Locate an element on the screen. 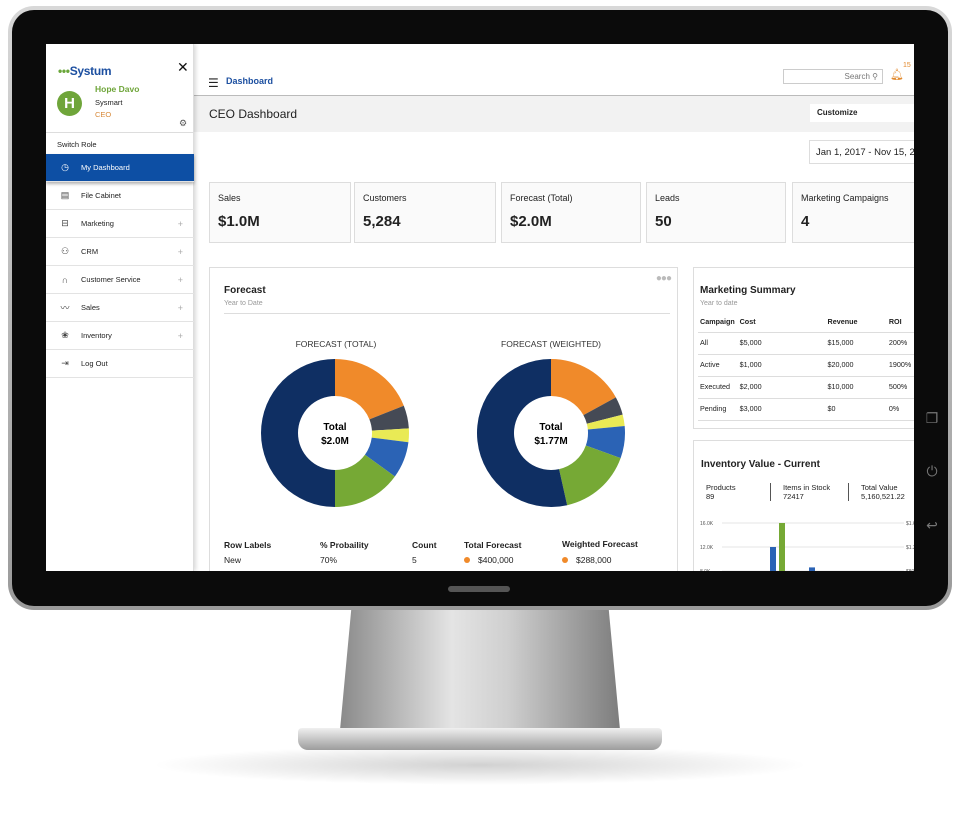  chart-title: FORECAST (WEIGHTED) is located at coordinates (551, 344).